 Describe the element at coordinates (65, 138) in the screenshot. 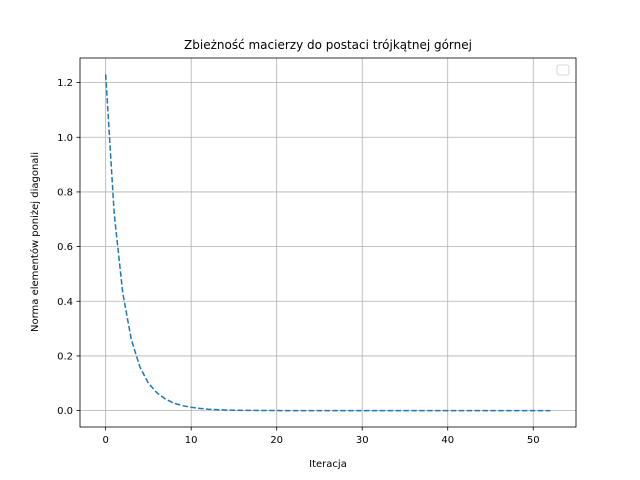

I see `y-tick-label: 1.0` at that location.